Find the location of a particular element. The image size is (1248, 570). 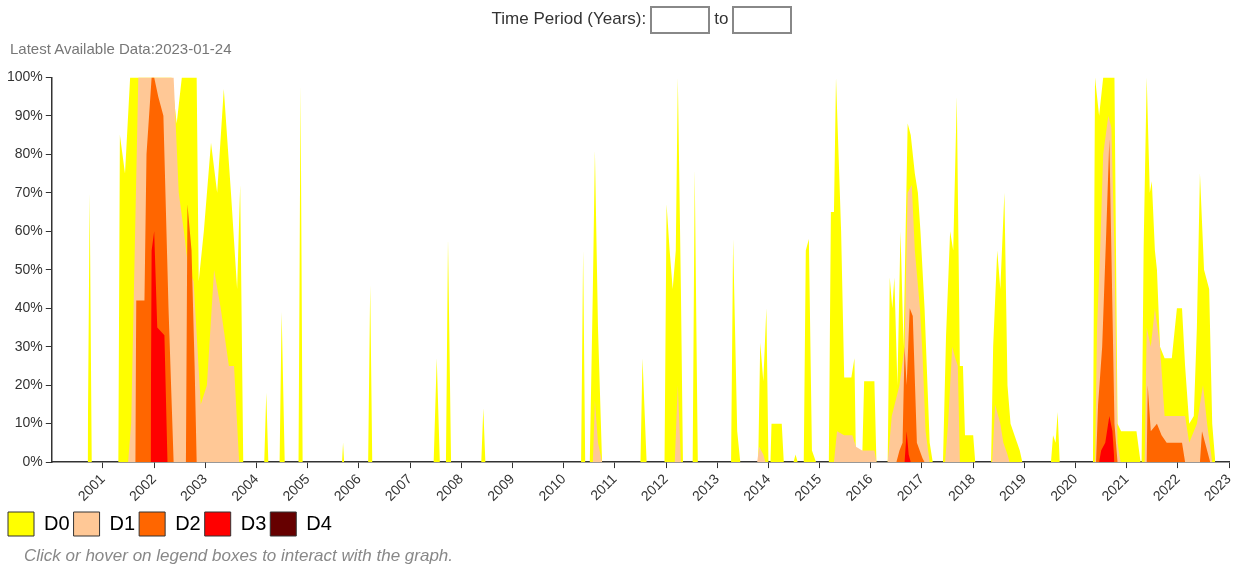

y-tick-label: 10% is located at coordinates (28, 422).